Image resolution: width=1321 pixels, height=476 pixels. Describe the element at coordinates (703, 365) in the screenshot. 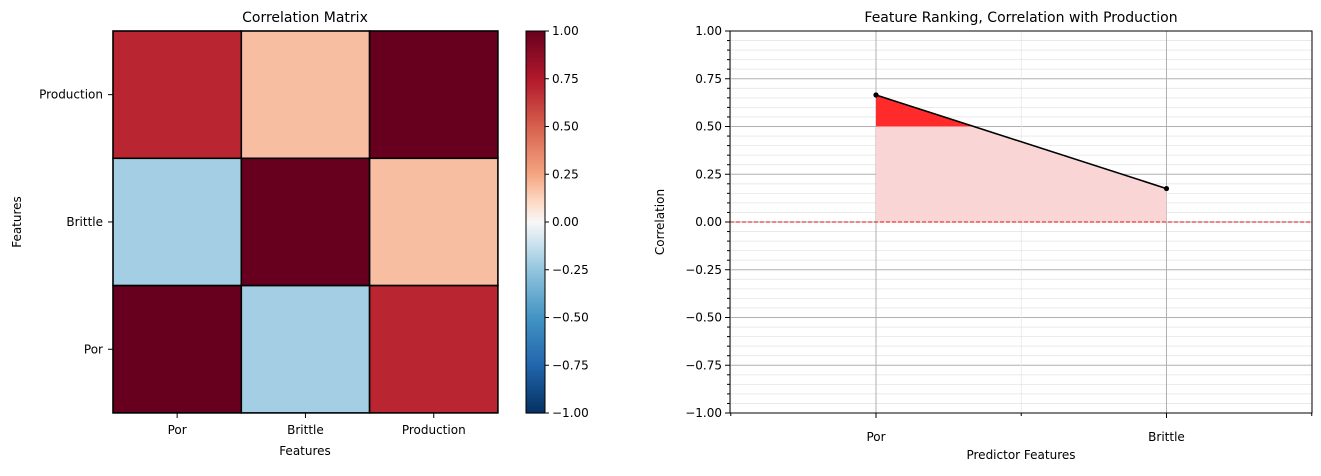

I see `y-tick-label: −0.75` at that location.